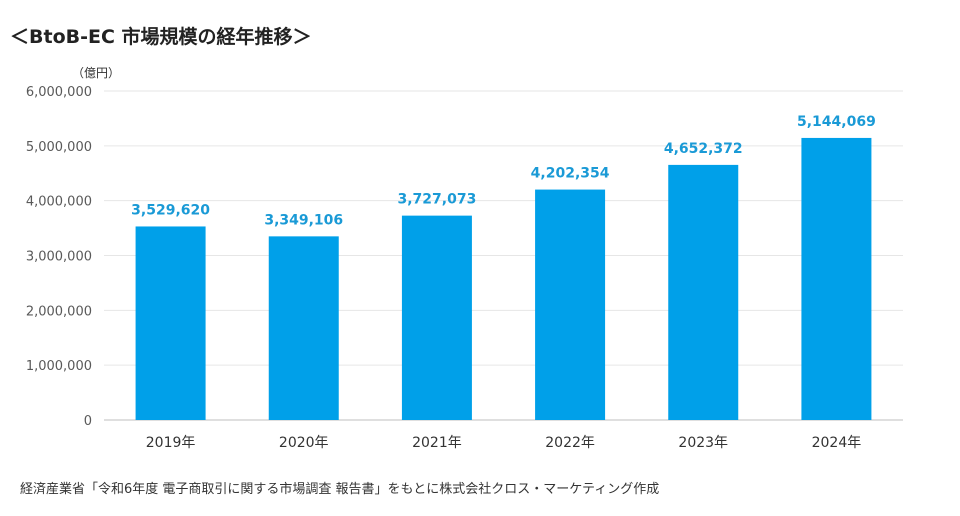 The width and height of the screenshot is (960, 516). I want to click on x-tick-label: 2022年, so click(570, 443).